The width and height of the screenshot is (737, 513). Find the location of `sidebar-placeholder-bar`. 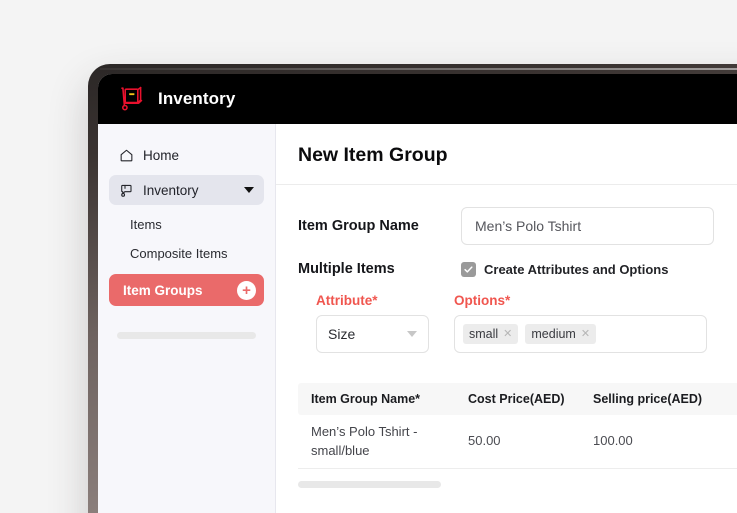

sidebar-placeholder-bar is located at coordinates (186, 335).